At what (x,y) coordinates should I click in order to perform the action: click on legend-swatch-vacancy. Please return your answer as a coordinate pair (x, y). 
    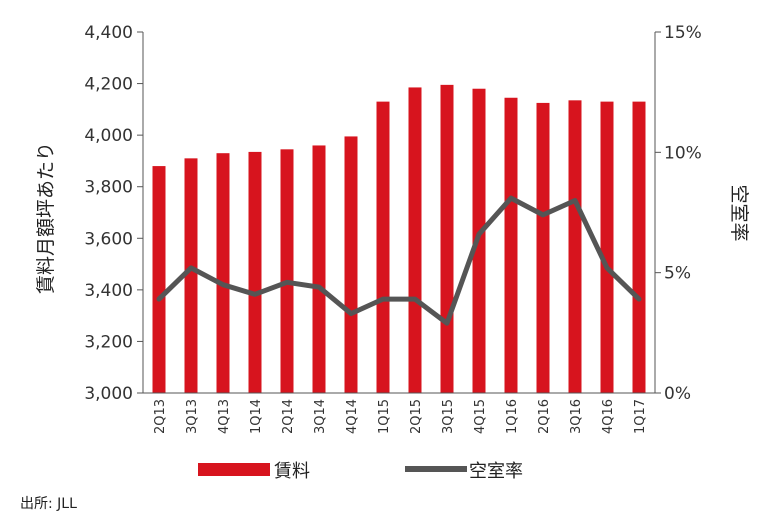
    Looking at the image, I should click on (436, 469).